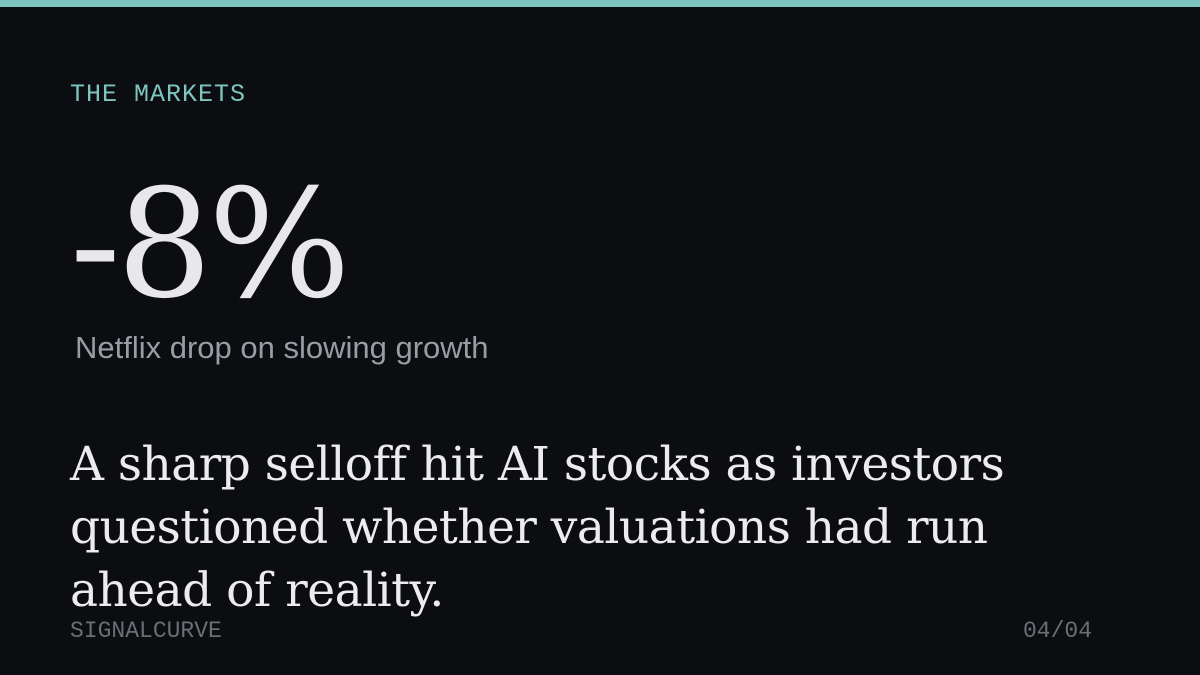 This screenshot has height=675, width=1200. What do you see at coordinates (158, 94) in the screenshot?
I see `section-label: THE MARKETS` at bounding box center [158, 94].